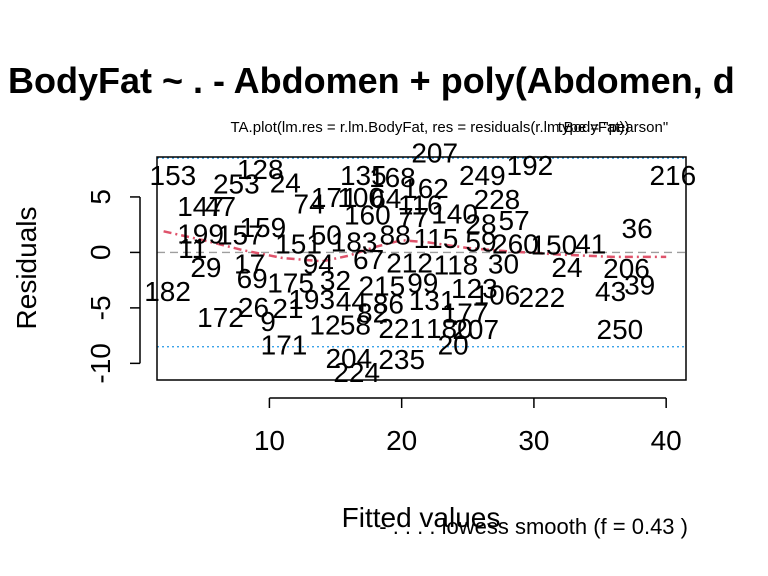 Image resolution: width=768 pixels, height=576 pixels. Describe the element at coordinates (533, 440) in the screenshot. I see `x-tick-label: 30` at that location.